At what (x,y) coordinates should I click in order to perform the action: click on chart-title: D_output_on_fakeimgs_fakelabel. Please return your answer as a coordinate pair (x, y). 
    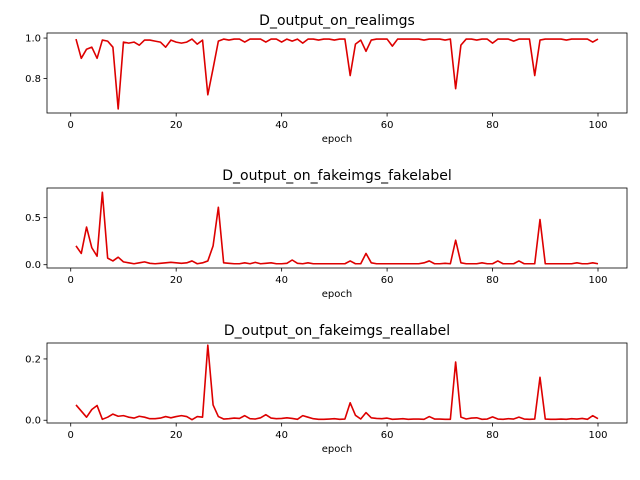
    Looking at the image, I should click on (336, 176).